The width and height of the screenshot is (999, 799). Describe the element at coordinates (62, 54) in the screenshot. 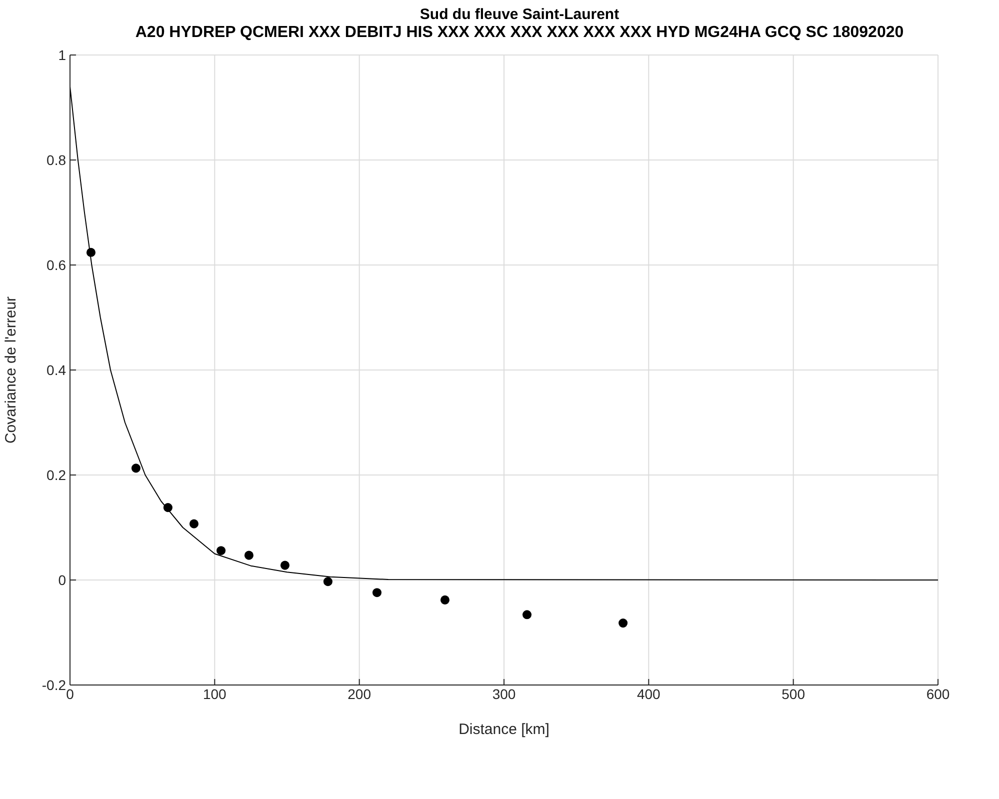

I see `y-tick-label: 1` at that location.